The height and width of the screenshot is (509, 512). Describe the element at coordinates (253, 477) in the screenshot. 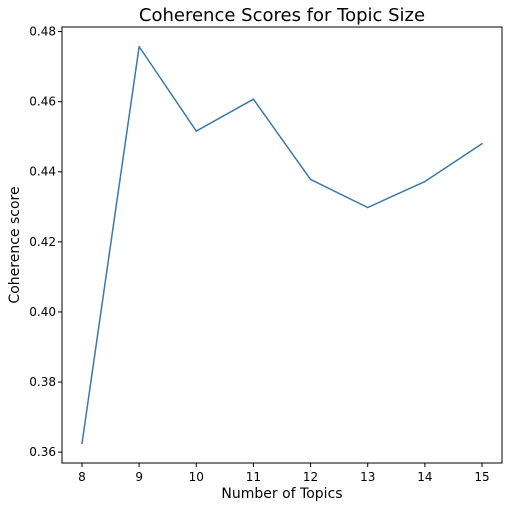

I see `x-tick-label: 11` at that location.